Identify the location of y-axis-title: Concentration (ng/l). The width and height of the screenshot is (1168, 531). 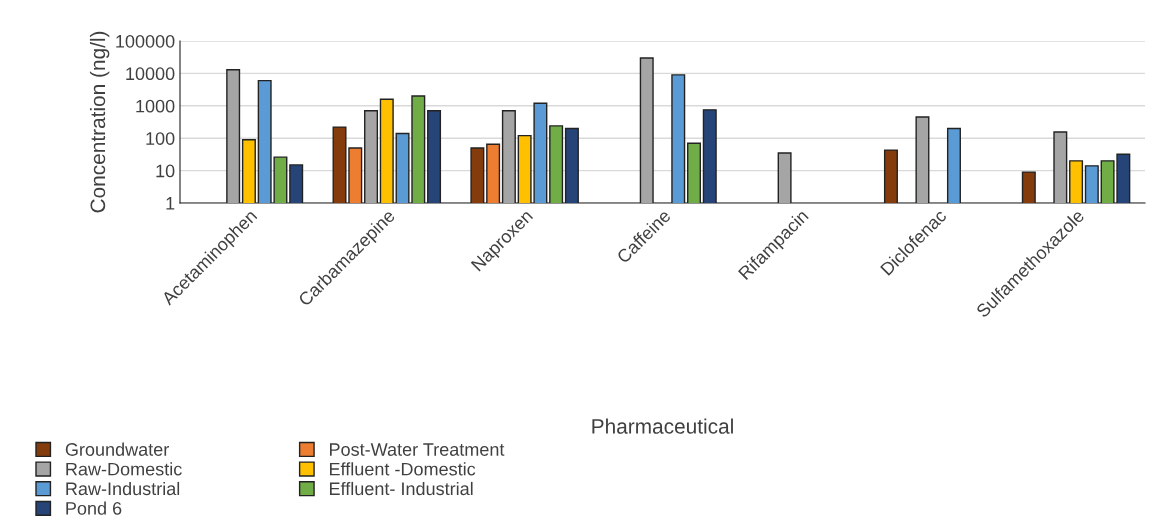
(99, 122).